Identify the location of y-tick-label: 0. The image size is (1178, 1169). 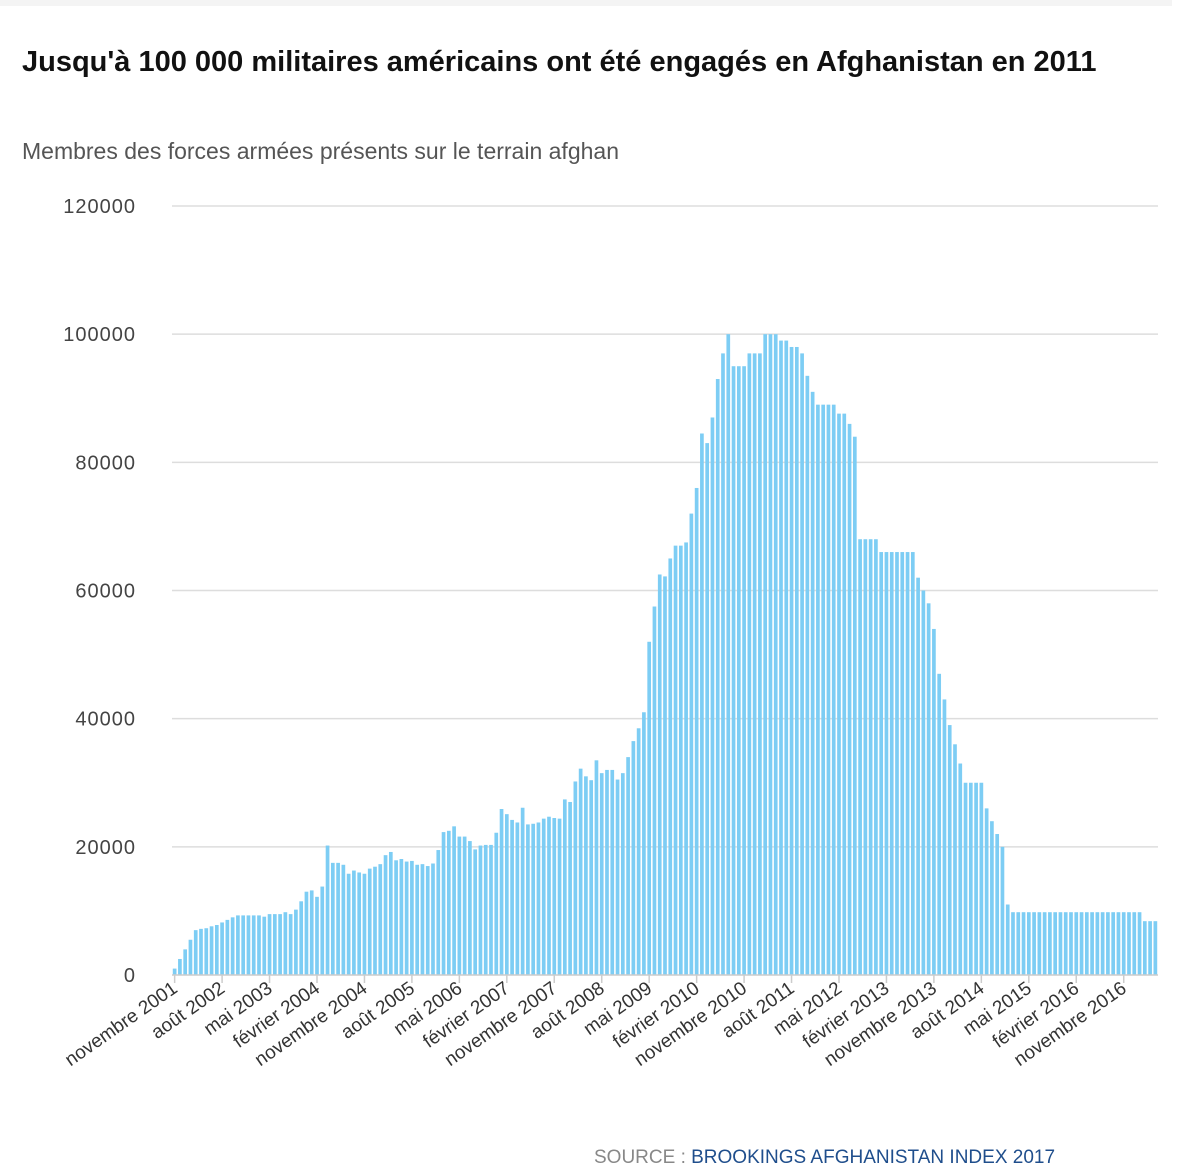
(130, 976).